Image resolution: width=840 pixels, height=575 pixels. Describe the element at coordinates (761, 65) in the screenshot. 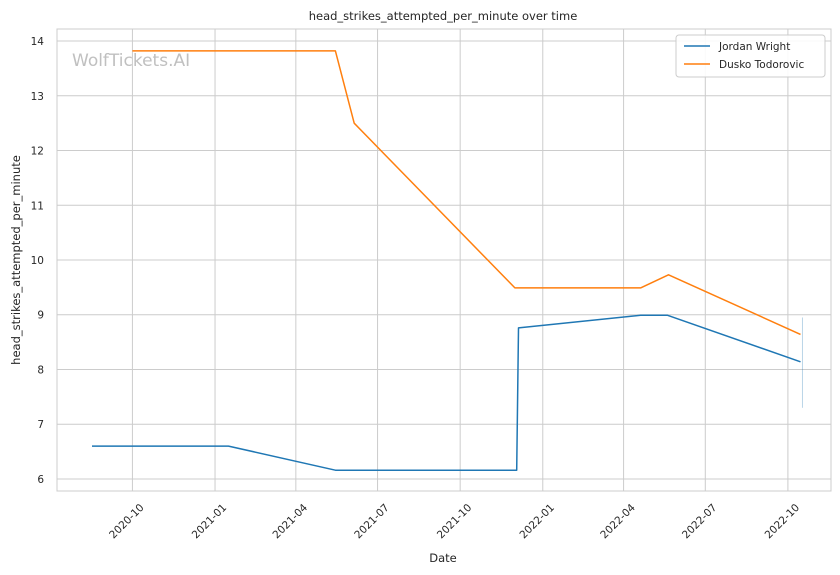

I see `legend-label: Dusko Todorovic` at that location.